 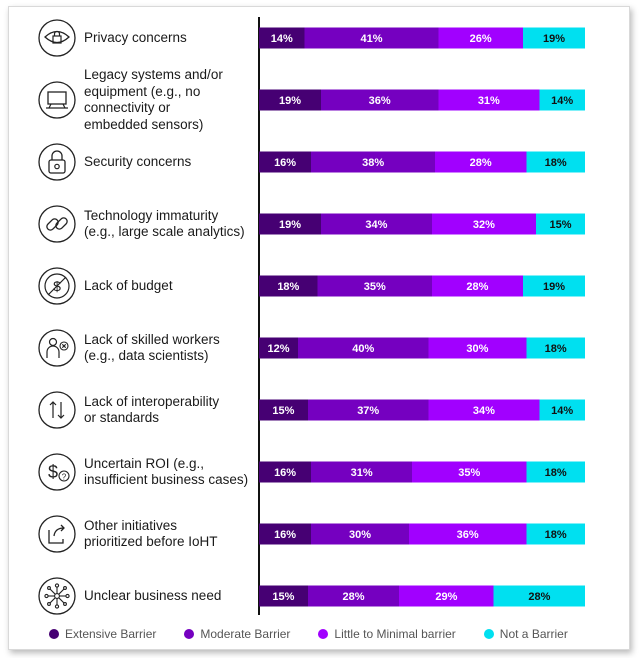 I want to click on data-label: 12%, so click(x=279, y=349).